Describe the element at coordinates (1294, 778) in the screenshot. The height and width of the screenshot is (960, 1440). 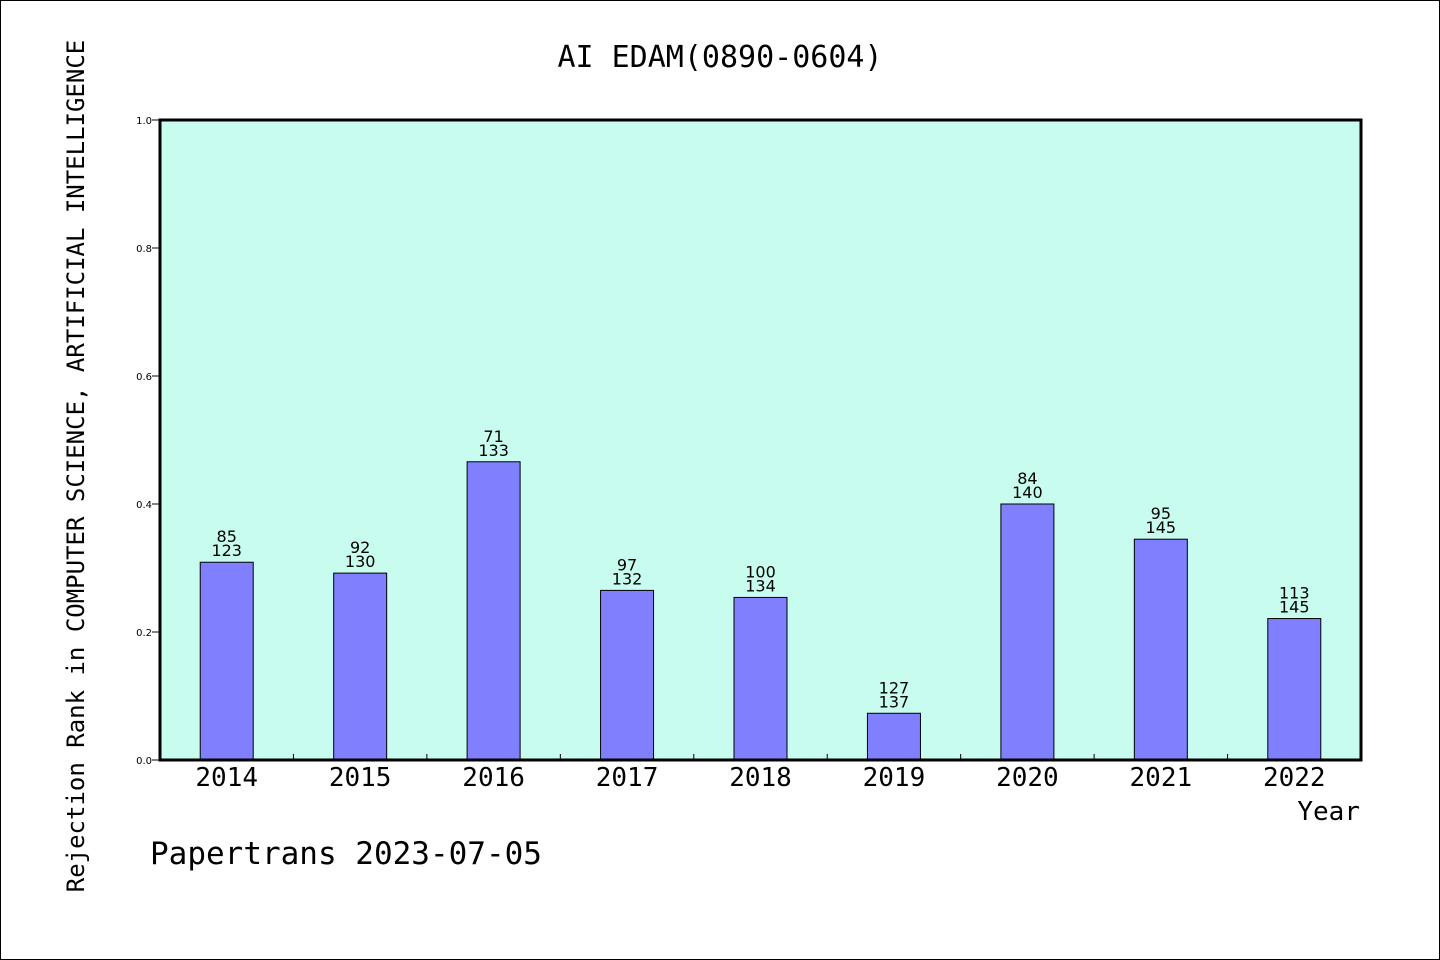
I see `x-tick-label: 2022` at that location.